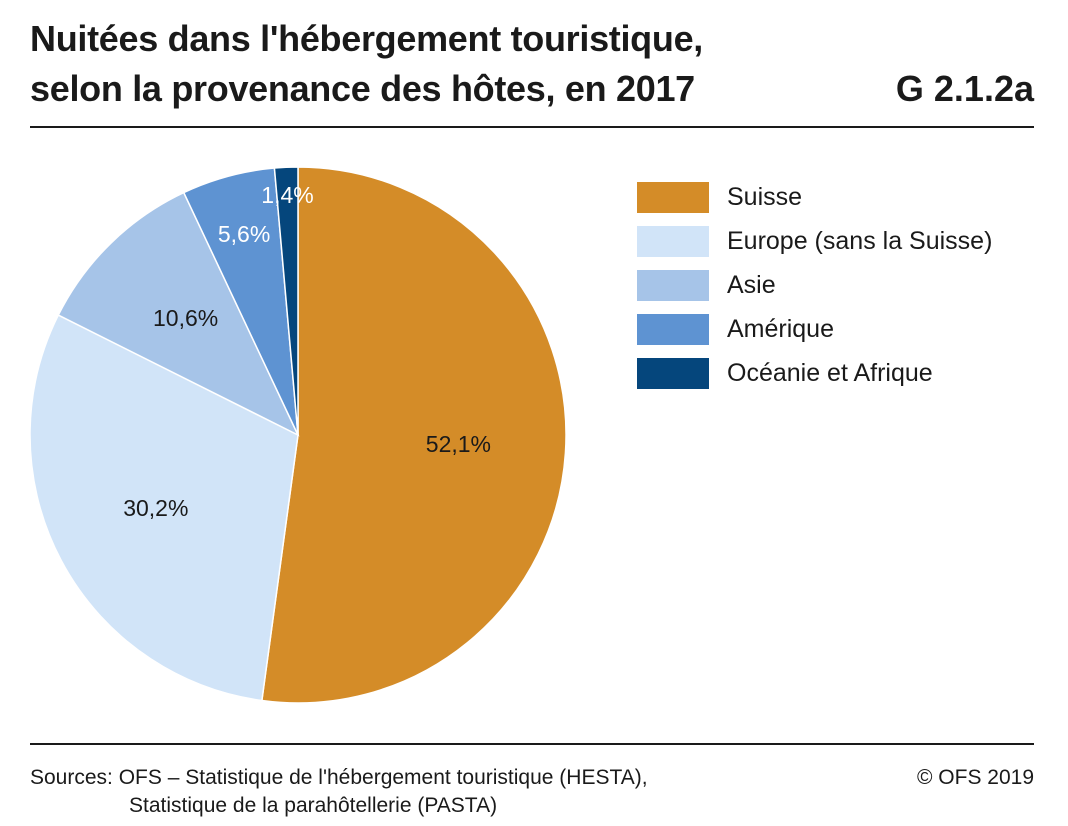 The width and height of the screenshot is (1068, 826). What do you see at coordinates (765, 196) in the screenshot?
I see `legend-label: Suisse` at bounding box center [765, 196].